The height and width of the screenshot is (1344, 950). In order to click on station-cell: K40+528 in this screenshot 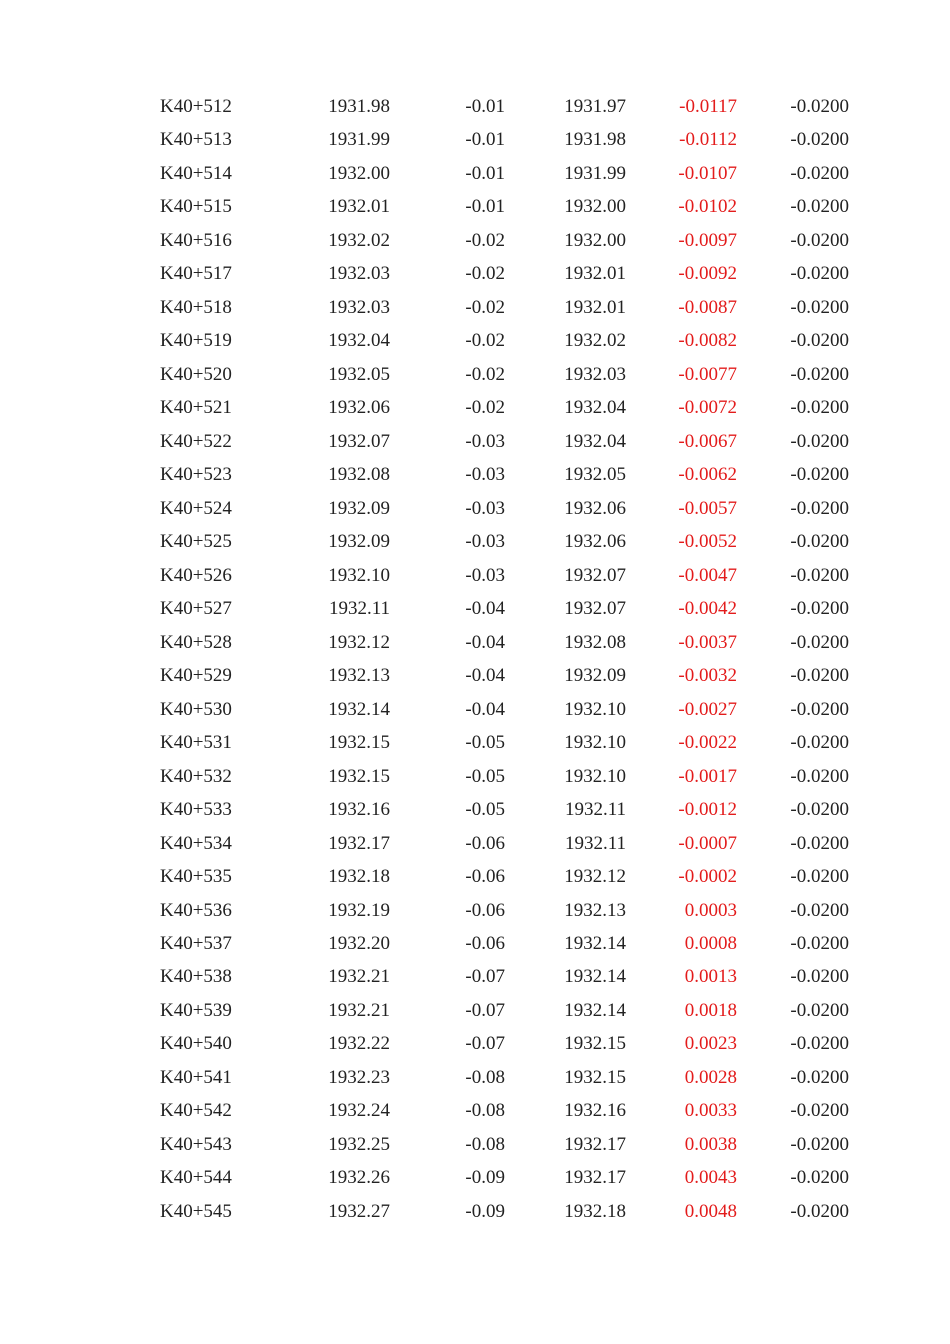, I will do `click(196, 642)`.